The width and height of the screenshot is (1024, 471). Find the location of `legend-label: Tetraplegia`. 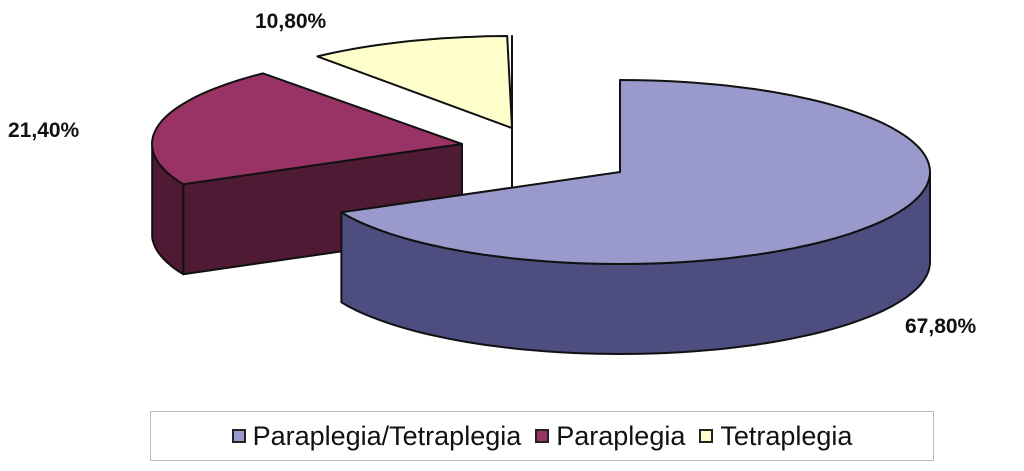

legend-label: Tetraplegia is located at coordinates (786, 435).